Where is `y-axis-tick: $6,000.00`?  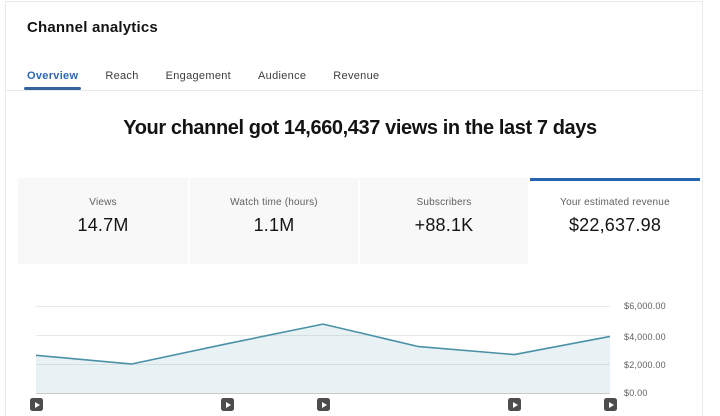
y-axis-tick: $6,000.00 is located at coordinates (645, 306).